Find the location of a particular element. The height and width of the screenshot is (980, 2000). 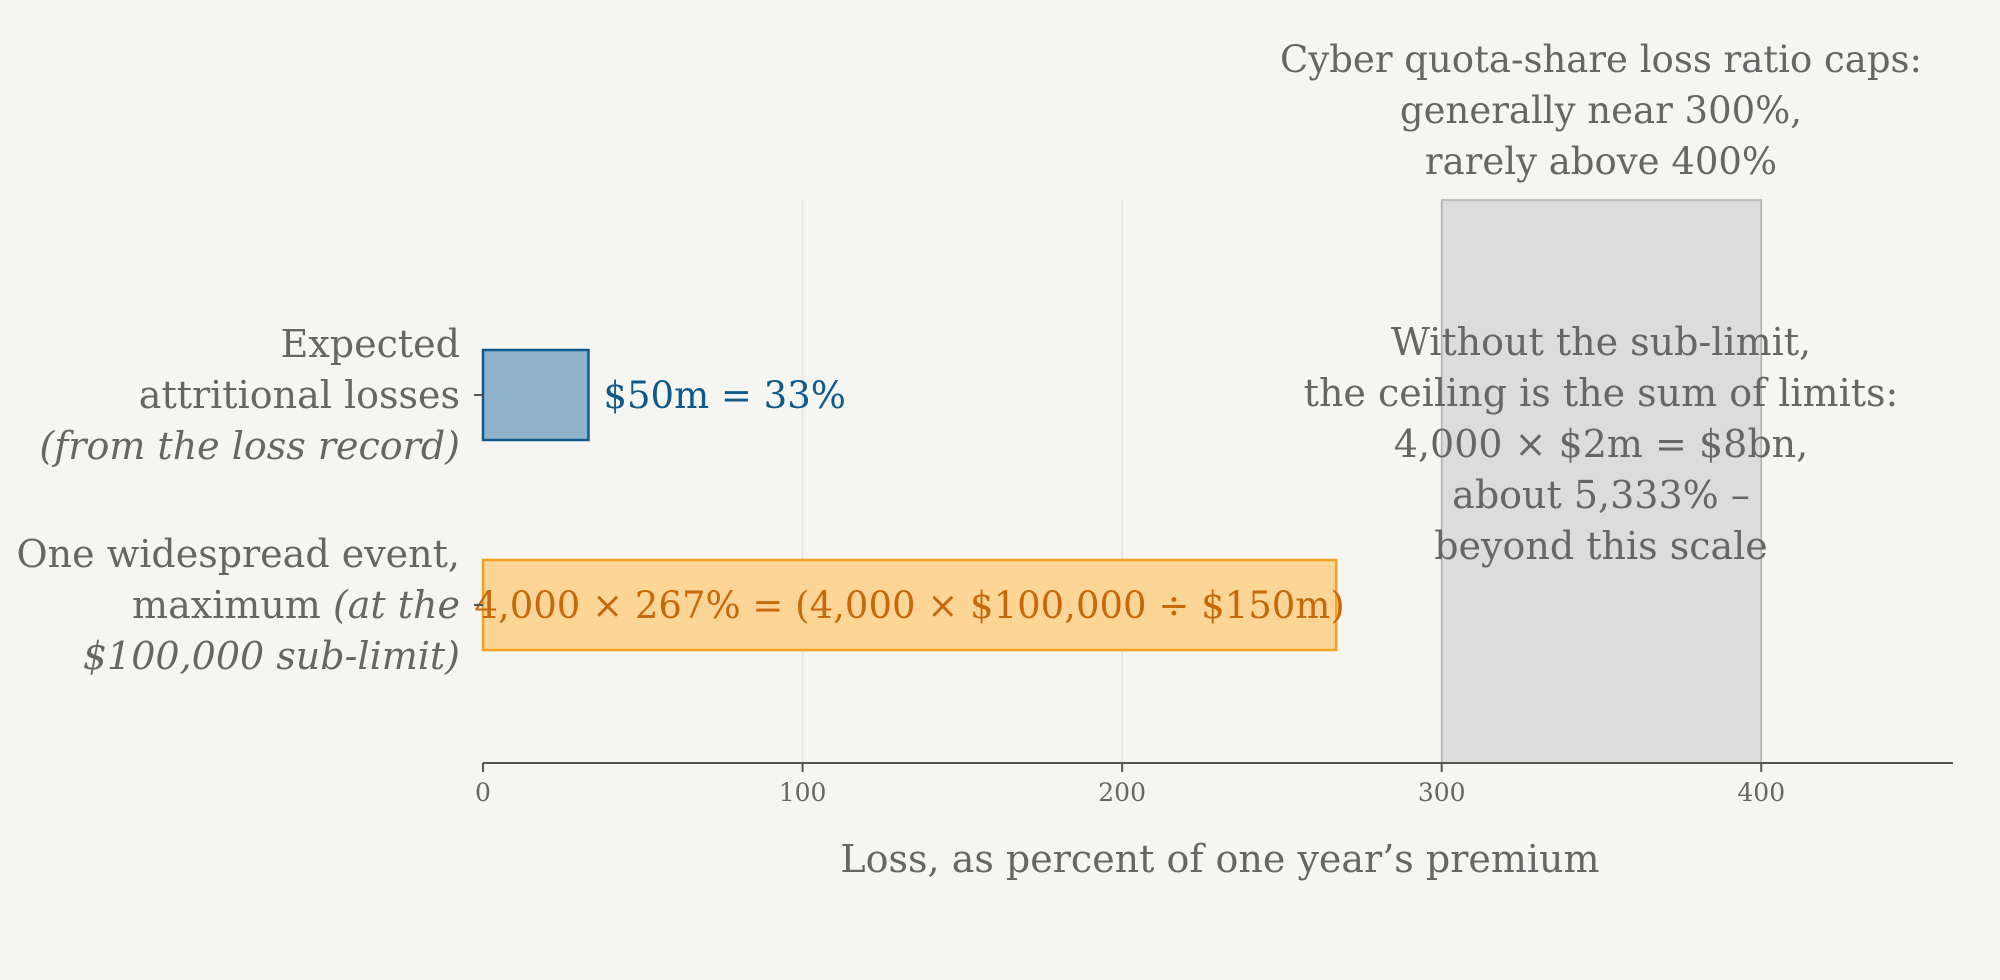

x-tick-label-100: 100 is located at coordinates (803, 792).